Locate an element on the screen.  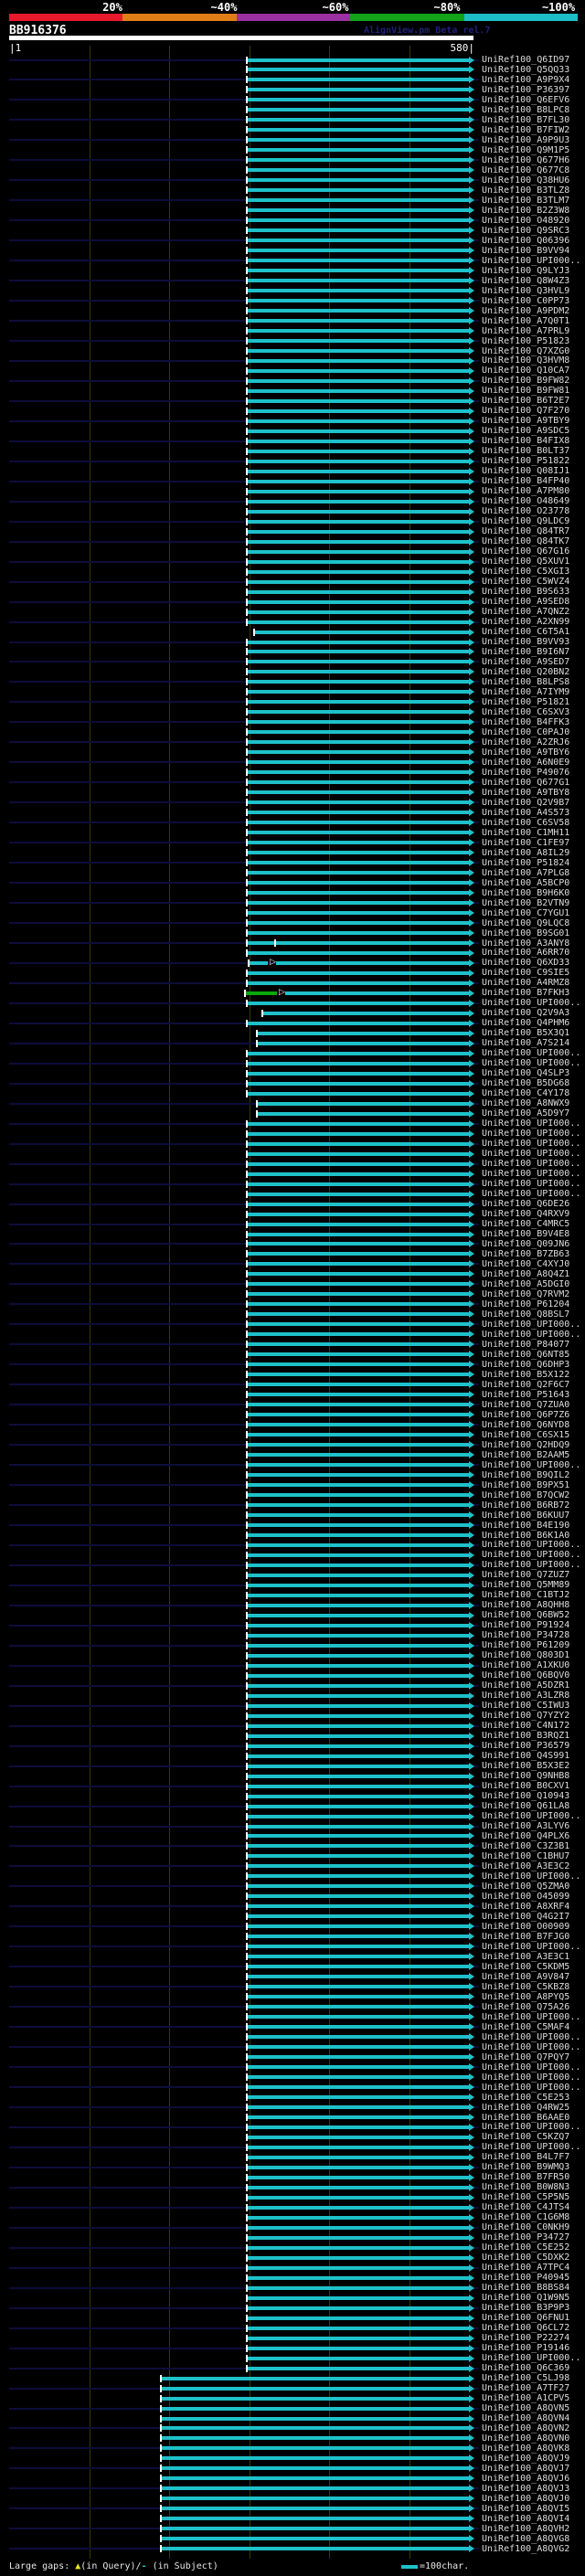
hit-label: UniRef100_B9I6N7 is located at coordinates (526, 652).